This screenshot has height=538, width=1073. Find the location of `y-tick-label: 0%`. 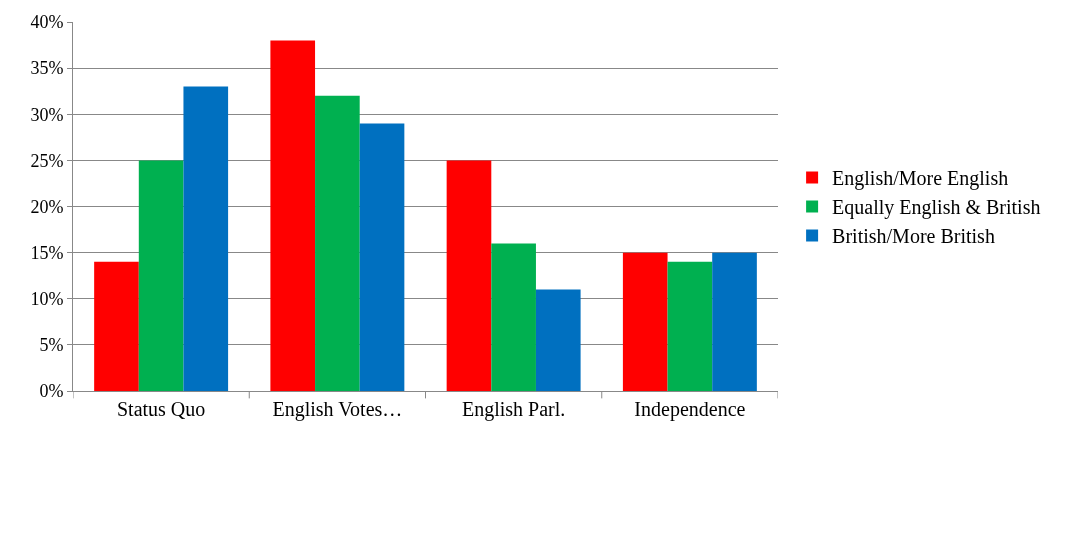

y-tick-label: 0% is located at coordinates (51, 391).